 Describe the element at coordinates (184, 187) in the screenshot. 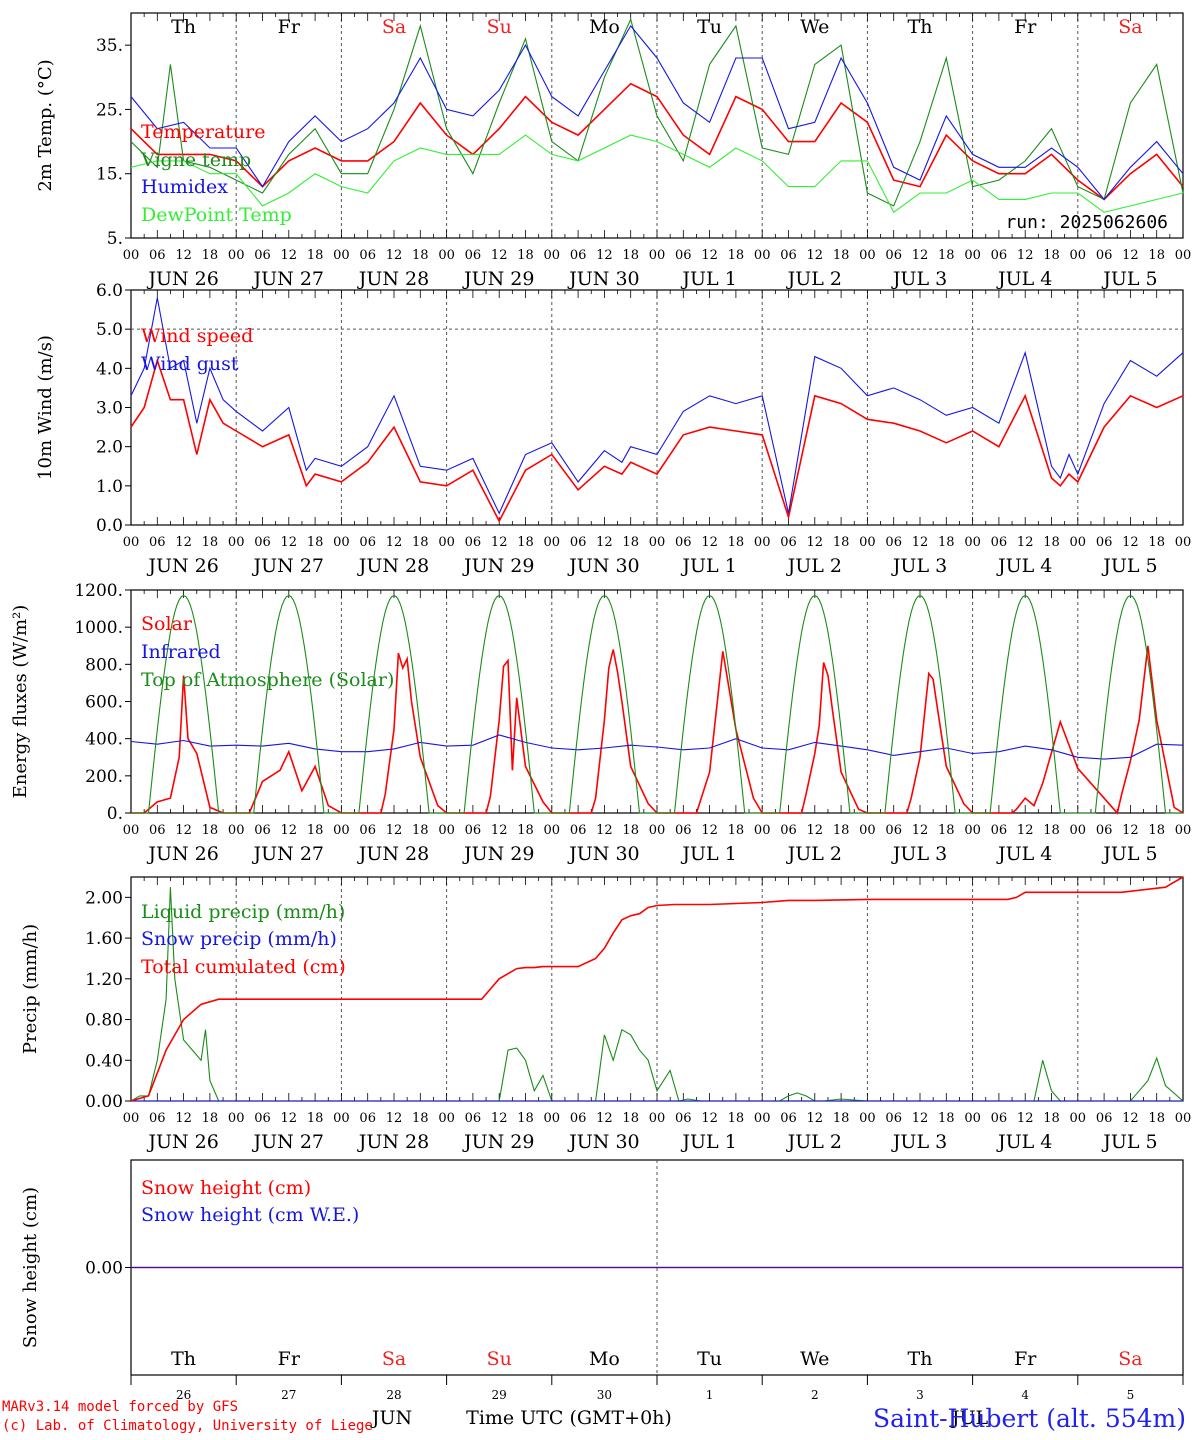

I see `legend-humidex: Humidex` at that location.